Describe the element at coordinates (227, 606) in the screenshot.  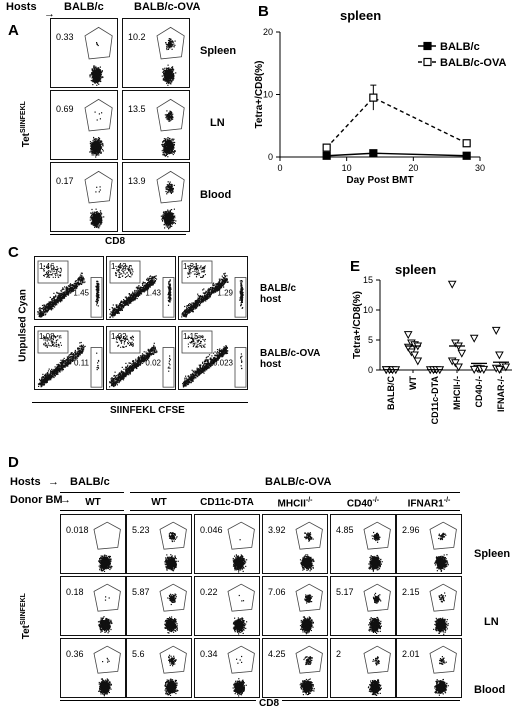
I see `panel-d-plot-r1-c2-svg: 0.22` at that location.